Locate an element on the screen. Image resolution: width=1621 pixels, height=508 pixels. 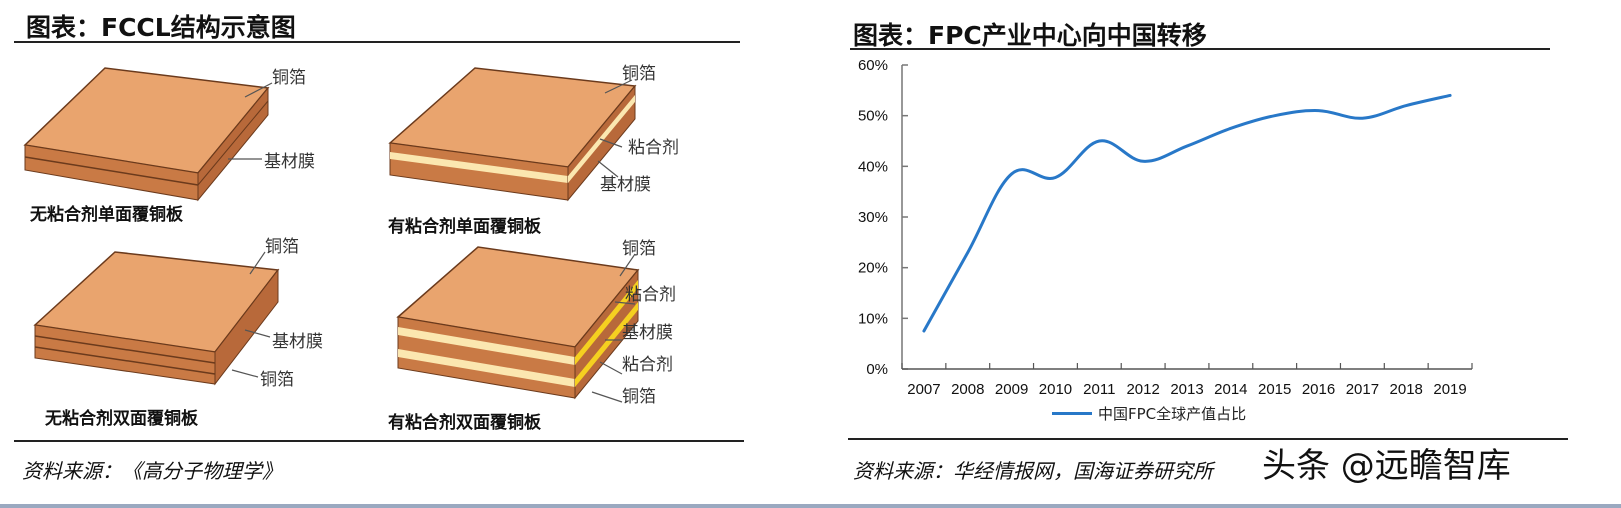
right-title-rule is located at coordinates (1200, 49).